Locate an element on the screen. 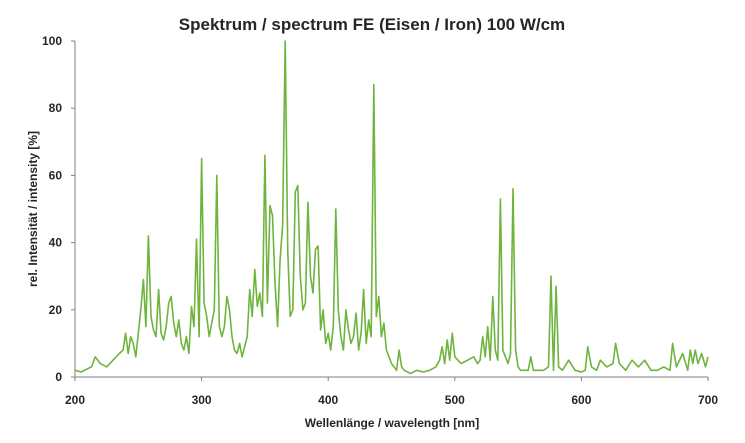  x-tick-label: 600 is located at coordinates (581, 400).